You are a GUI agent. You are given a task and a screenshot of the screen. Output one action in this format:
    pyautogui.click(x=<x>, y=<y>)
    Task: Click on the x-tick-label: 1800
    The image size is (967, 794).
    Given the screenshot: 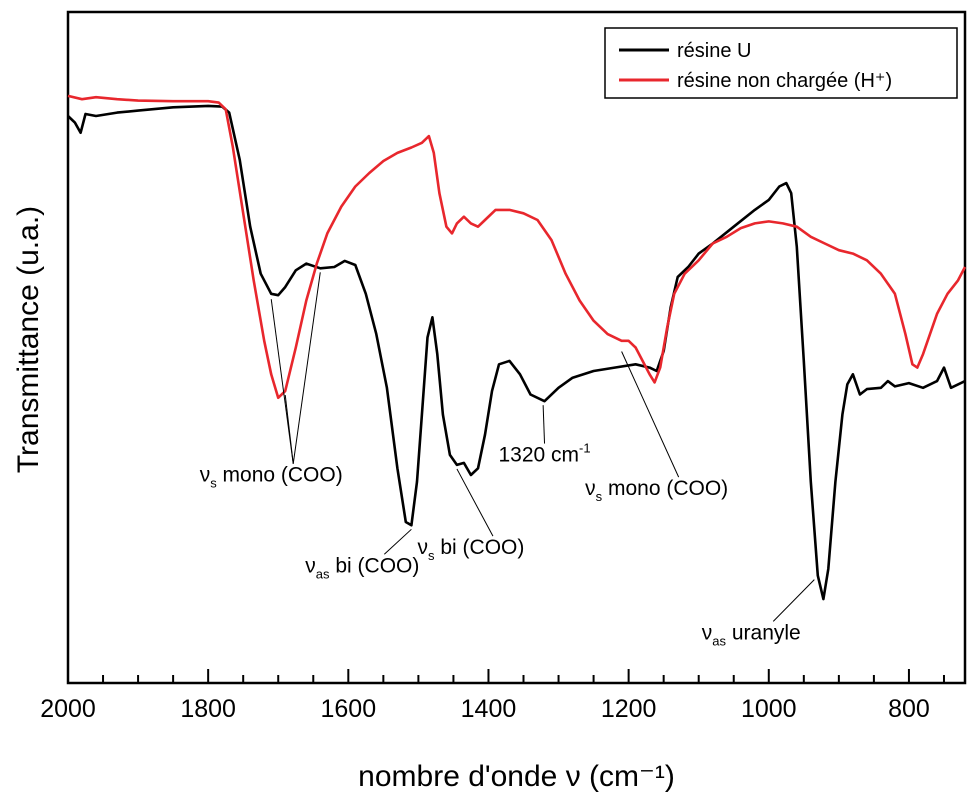 What is the action you would take?
    pyautogui.click(x=208, y=709)
    